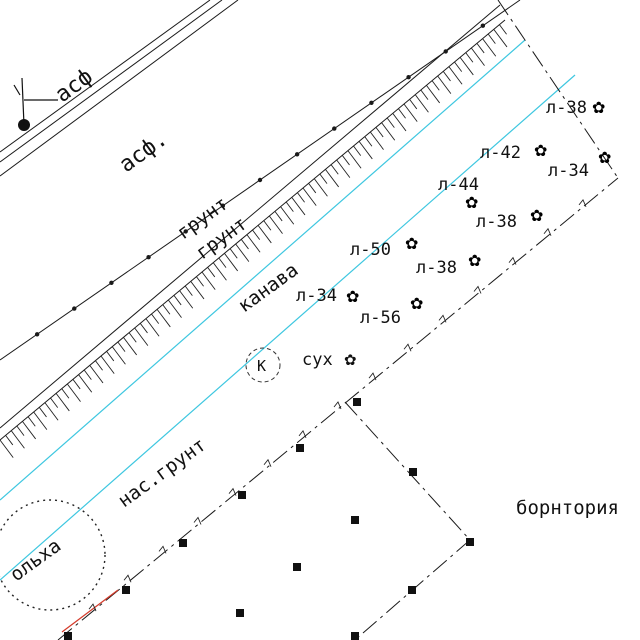 Image resolution: width=640 pixels, height=640 pixels. I want to click on tree-item: л-34 ✿, so click(579, 165).